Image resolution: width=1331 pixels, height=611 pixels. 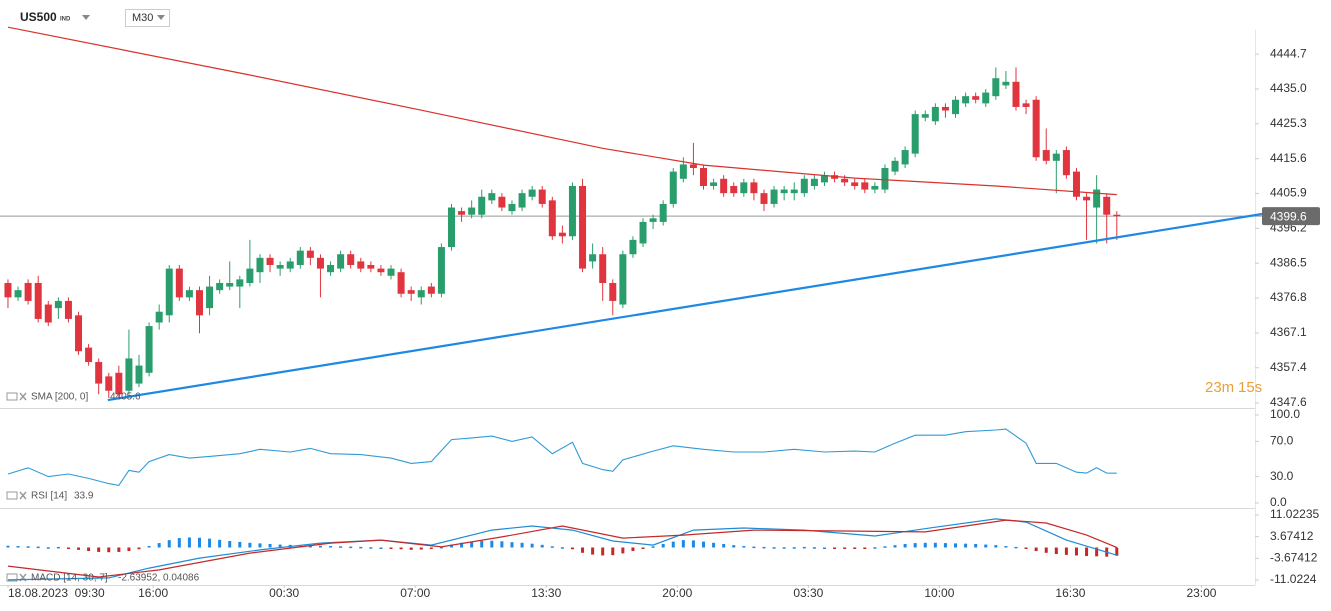 I want to click on y-tick-label: 4376.8, so click(x=1288, y=297).